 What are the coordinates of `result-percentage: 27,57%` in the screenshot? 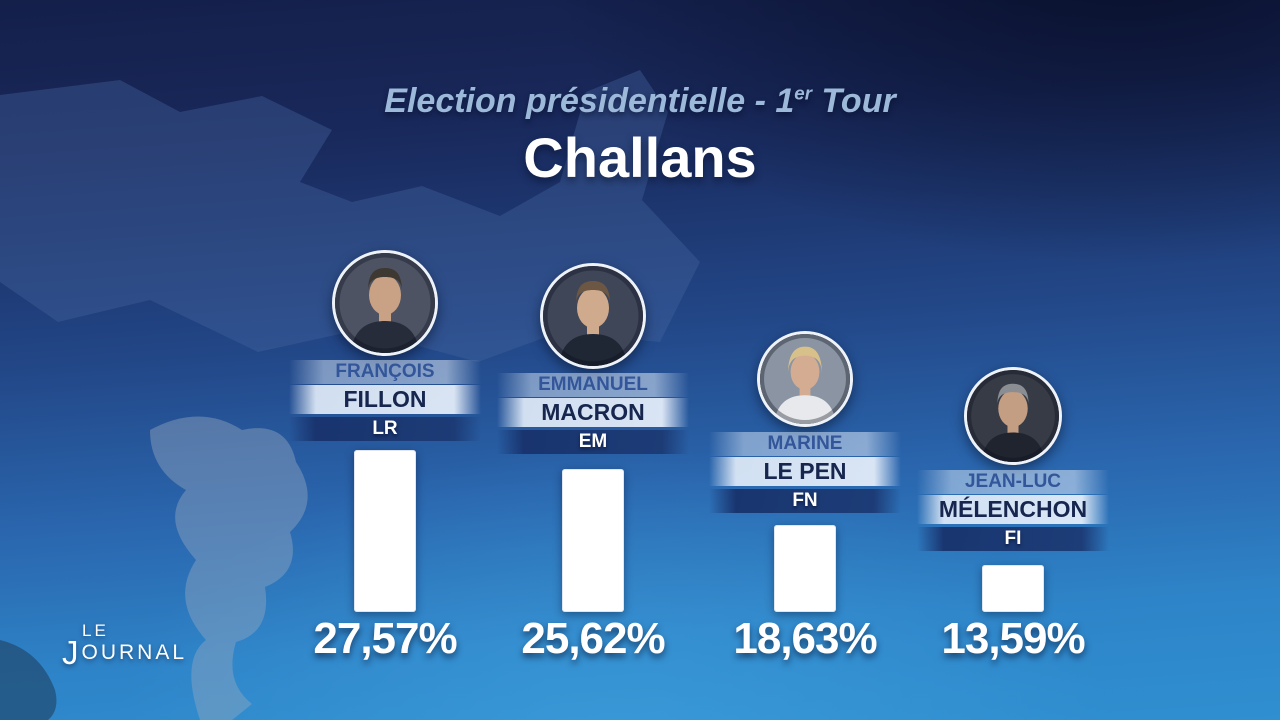 It's located at (385, 638).